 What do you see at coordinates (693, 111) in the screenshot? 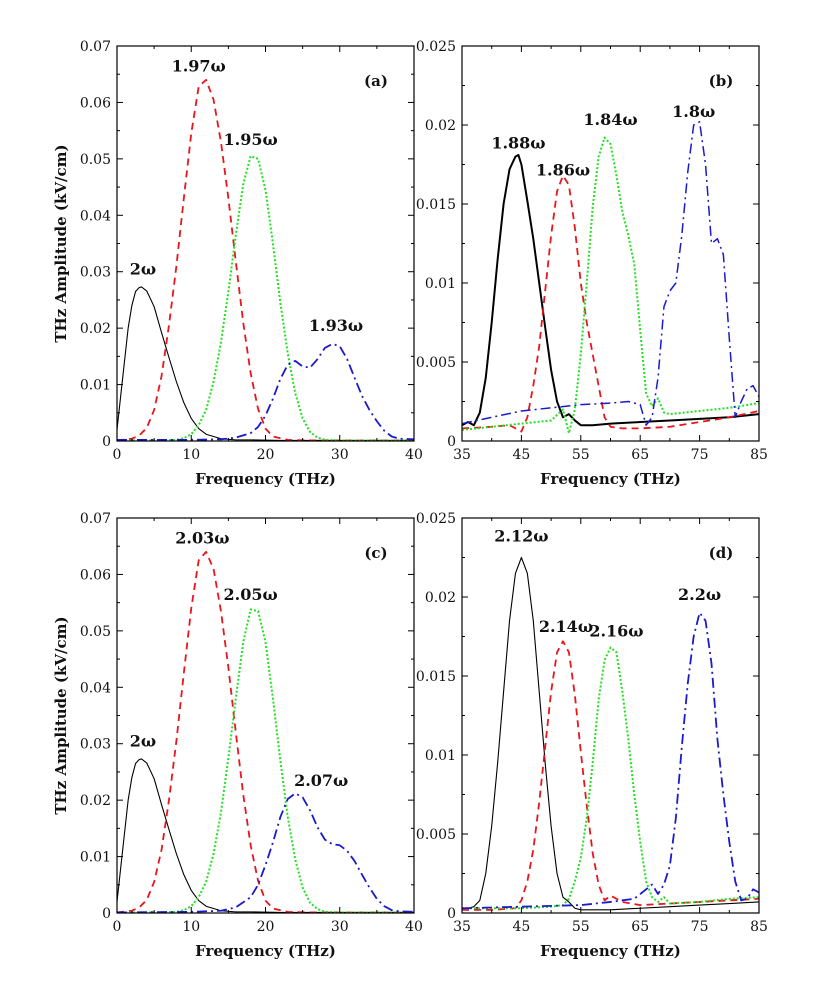
I see `peak-annotation: 1.8ω` at bounding box center [693, 111].